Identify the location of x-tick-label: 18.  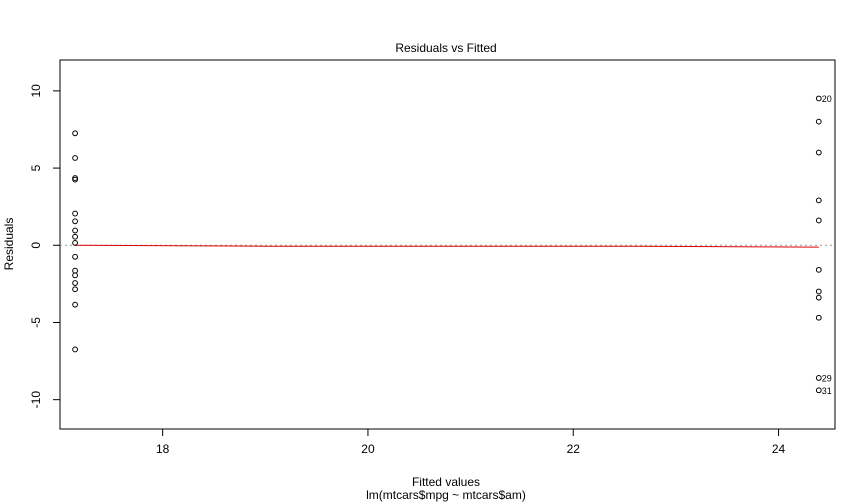
(163, 449).